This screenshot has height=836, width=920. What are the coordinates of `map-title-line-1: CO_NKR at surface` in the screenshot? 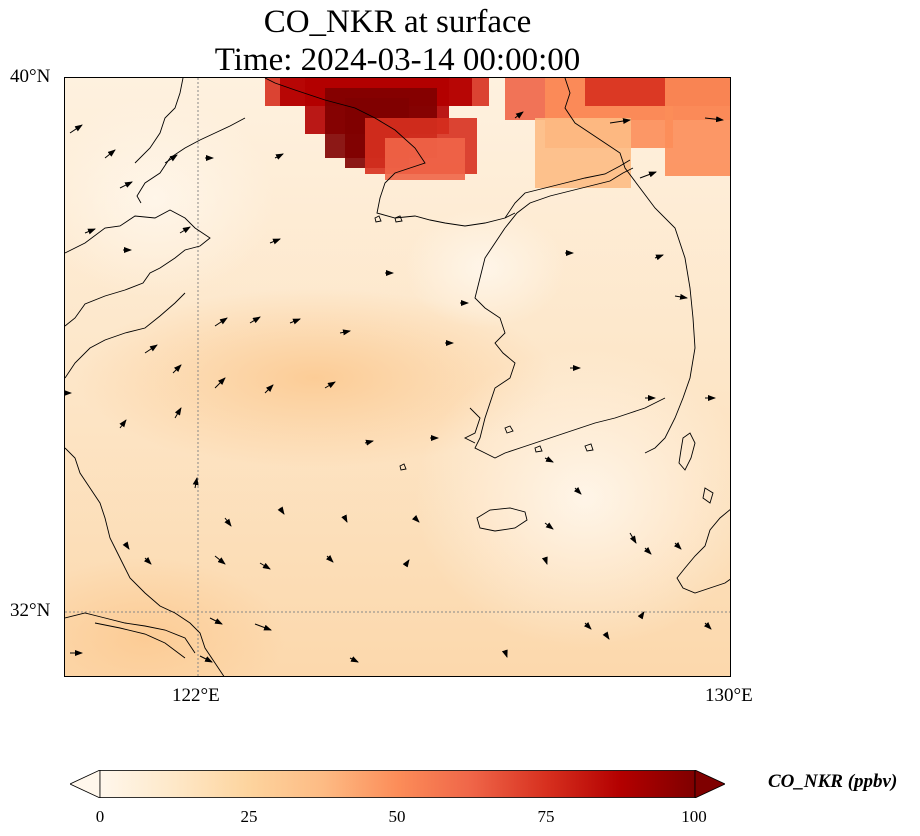 It's located at (397, 22).